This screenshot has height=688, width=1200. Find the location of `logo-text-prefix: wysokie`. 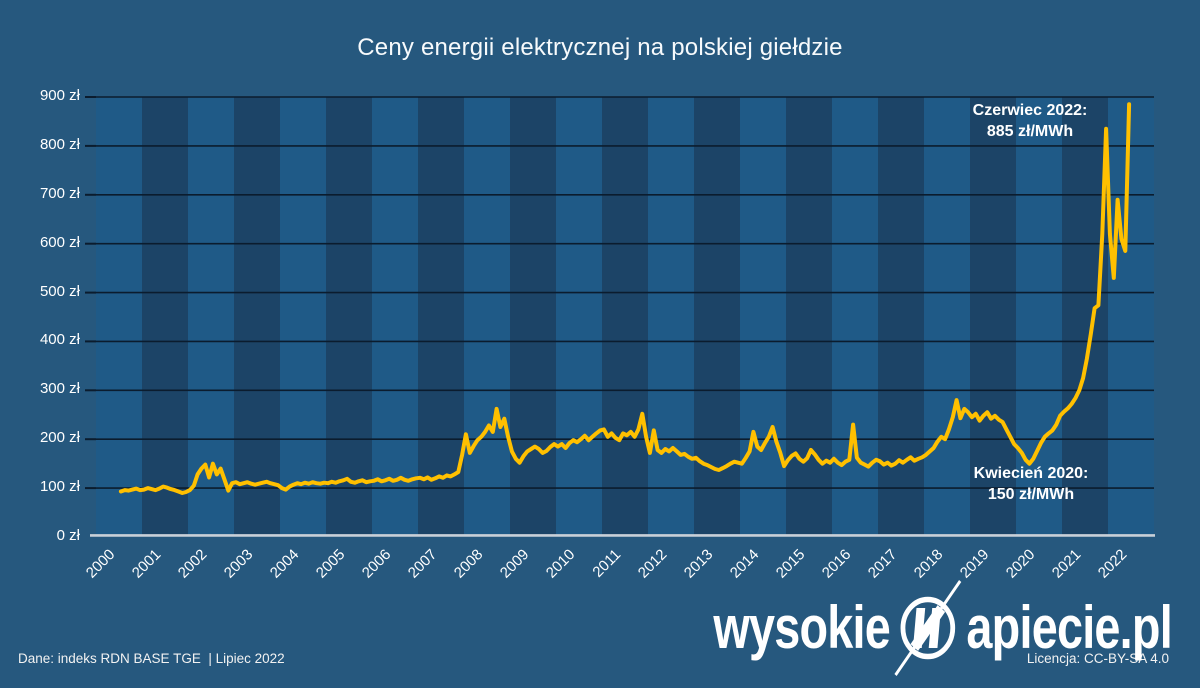

logo-text-prefix: wysokie is located at coordinates (802, 627).